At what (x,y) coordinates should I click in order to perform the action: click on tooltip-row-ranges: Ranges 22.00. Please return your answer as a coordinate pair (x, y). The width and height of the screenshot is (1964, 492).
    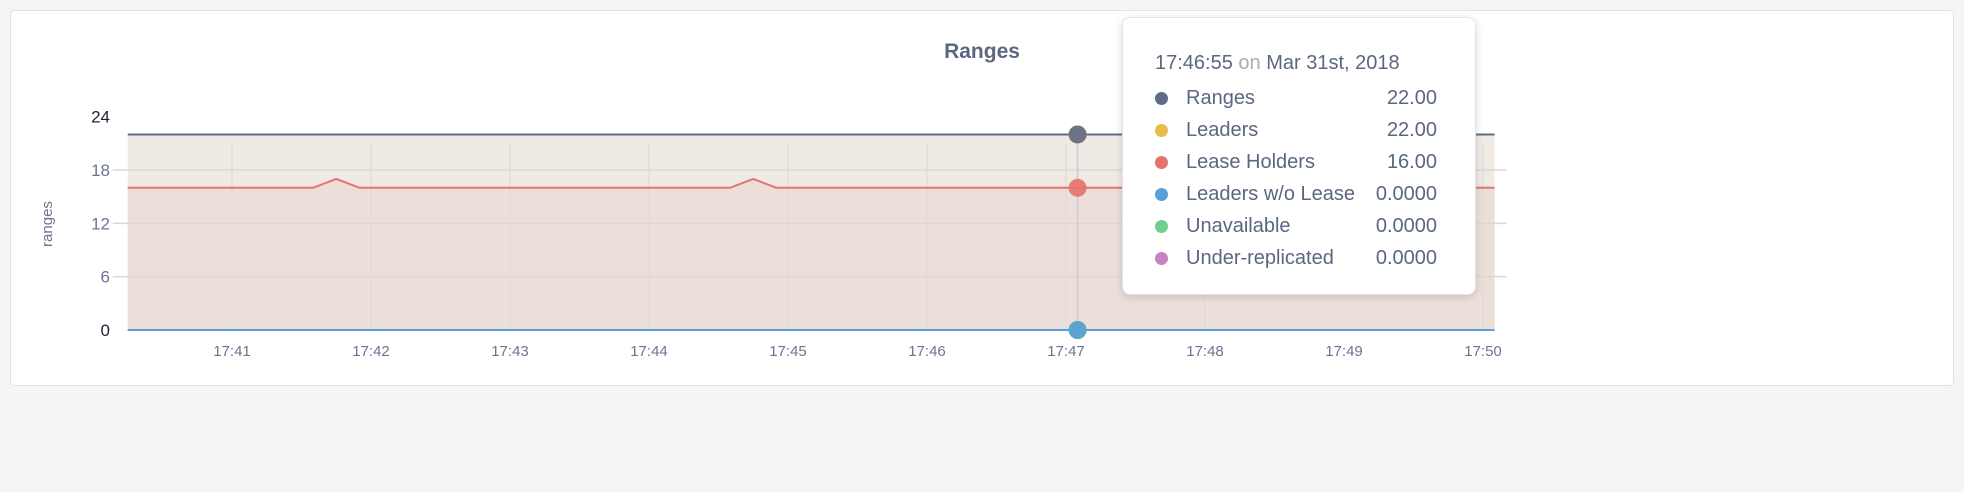
    Looking at the image, I should click on (1296, 98).